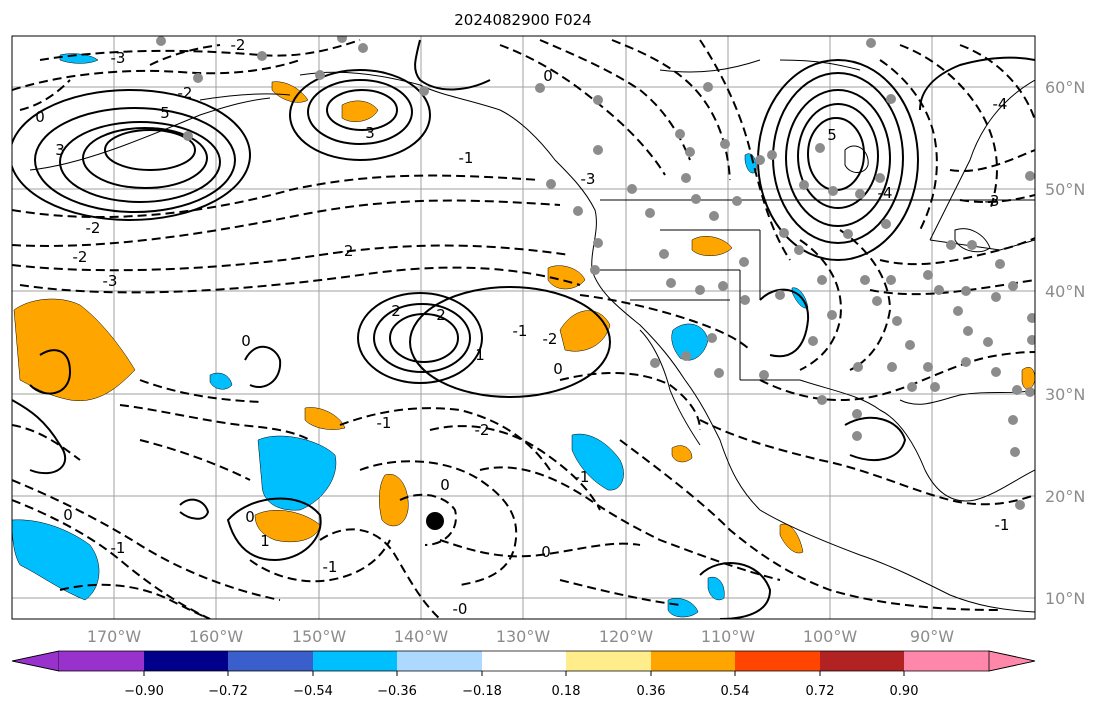  Describe the element at coordinates (1065, 343) in the screenshot. I see `latitude-labels: 60°N 50°N 40°N 30°N 20°N 10°N` at that location.